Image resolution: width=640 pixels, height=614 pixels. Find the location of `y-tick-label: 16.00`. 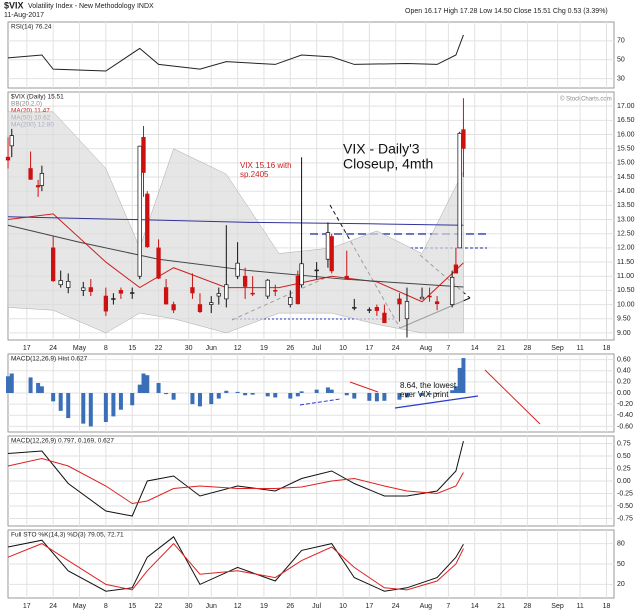

y-tick-label: 16.00 is located at coordinates (626, 134).